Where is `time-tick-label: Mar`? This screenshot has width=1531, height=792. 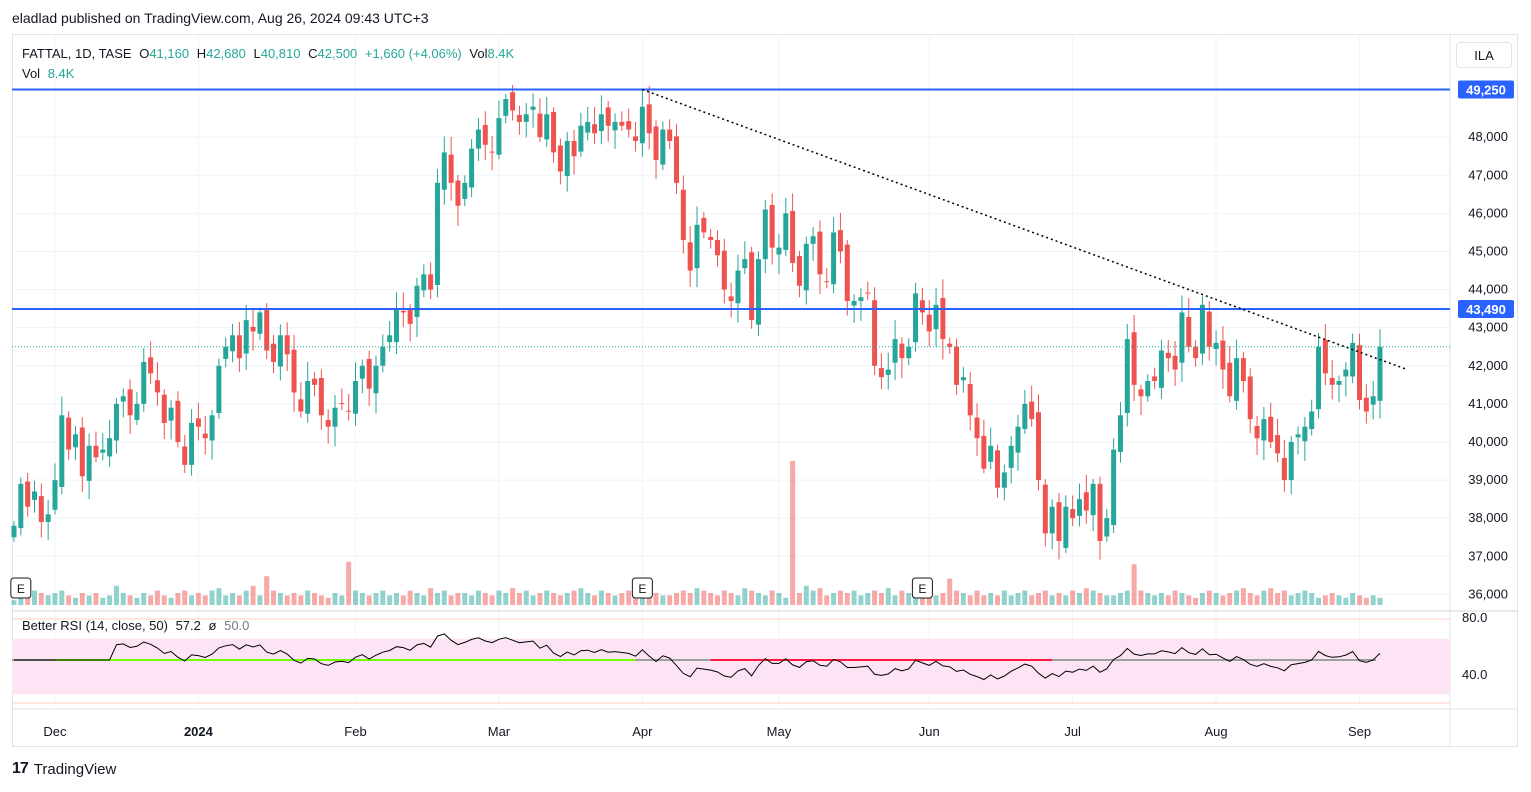
time-tick-label: Mar is located at coordinates (499, 731).